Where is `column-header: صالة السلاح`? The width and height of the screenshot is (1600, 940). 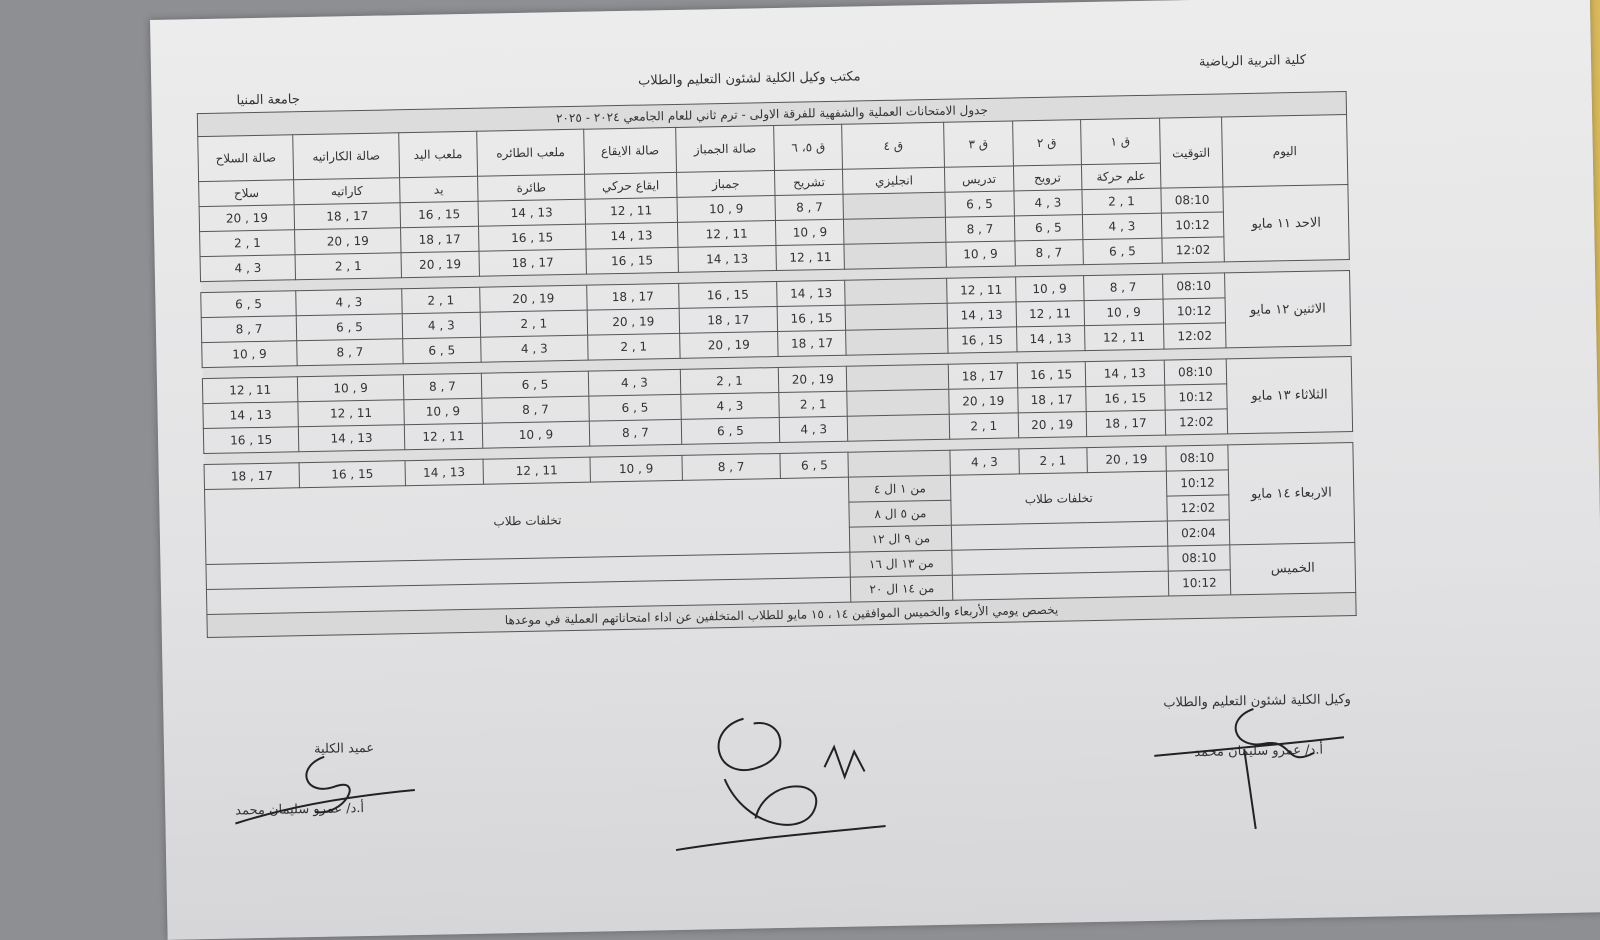 column-header: صالة السلاح is located at coordinates (245, 158).